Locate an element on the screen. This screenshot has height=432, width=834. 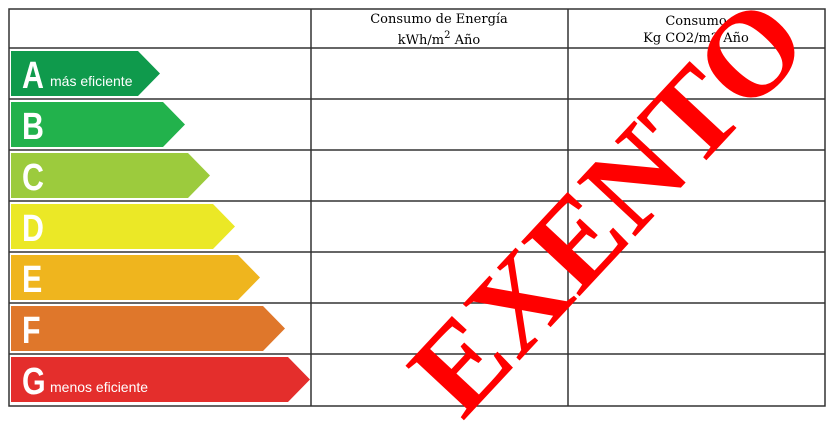
header-text: kWh/m is located at coordinates (421, 40).